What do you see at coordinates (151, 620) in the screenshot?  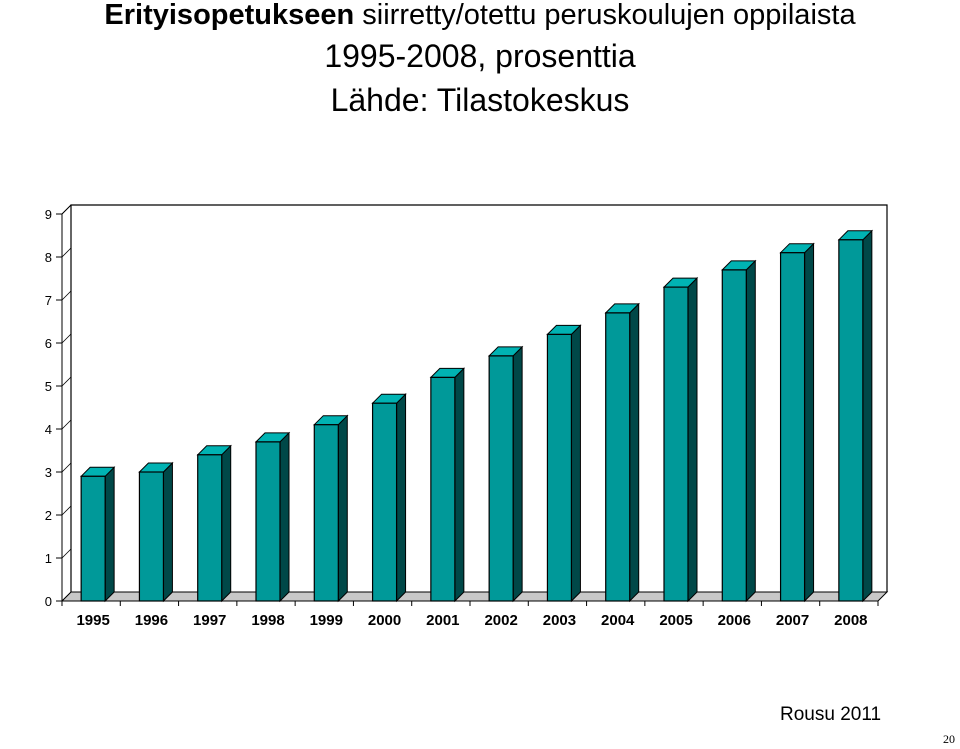 I see `x-tick-label: 1996` at bounding box center [151, 620].